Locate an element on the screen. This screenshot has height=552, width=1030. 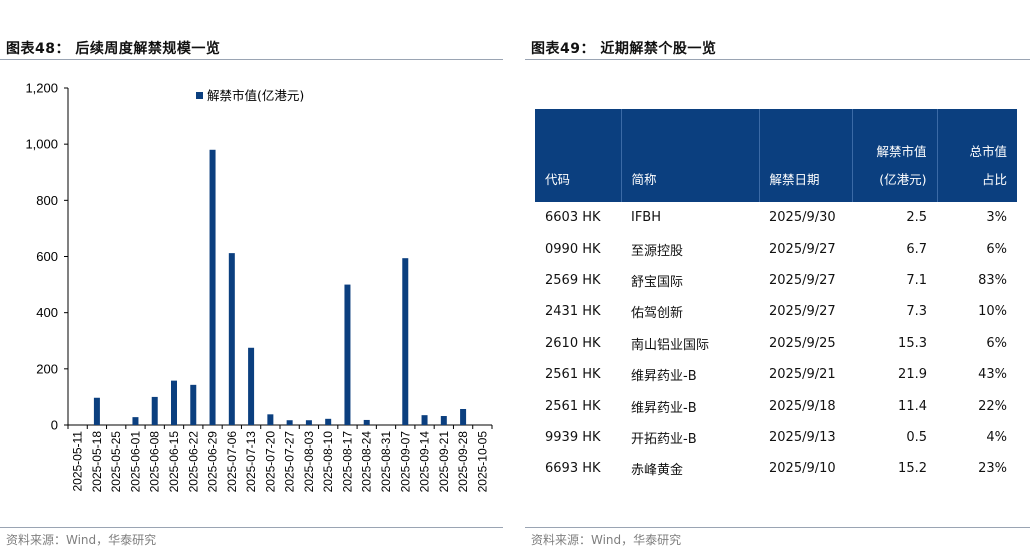
cell-code: 2561 HK is located at coordinates (573, 406).